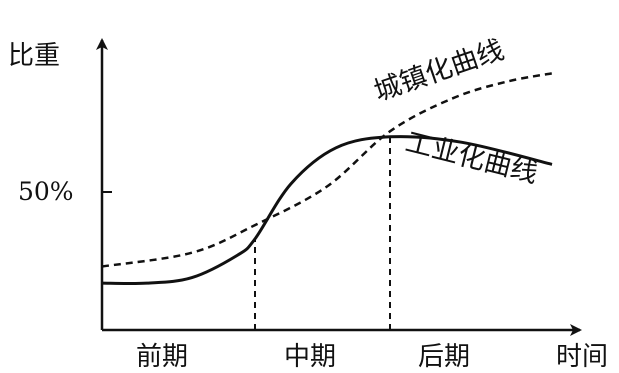  What do you see at coordinates (444, 357) in the screenshot?
I see `stage-label-late: 后期` at bounding box center [444, 357].